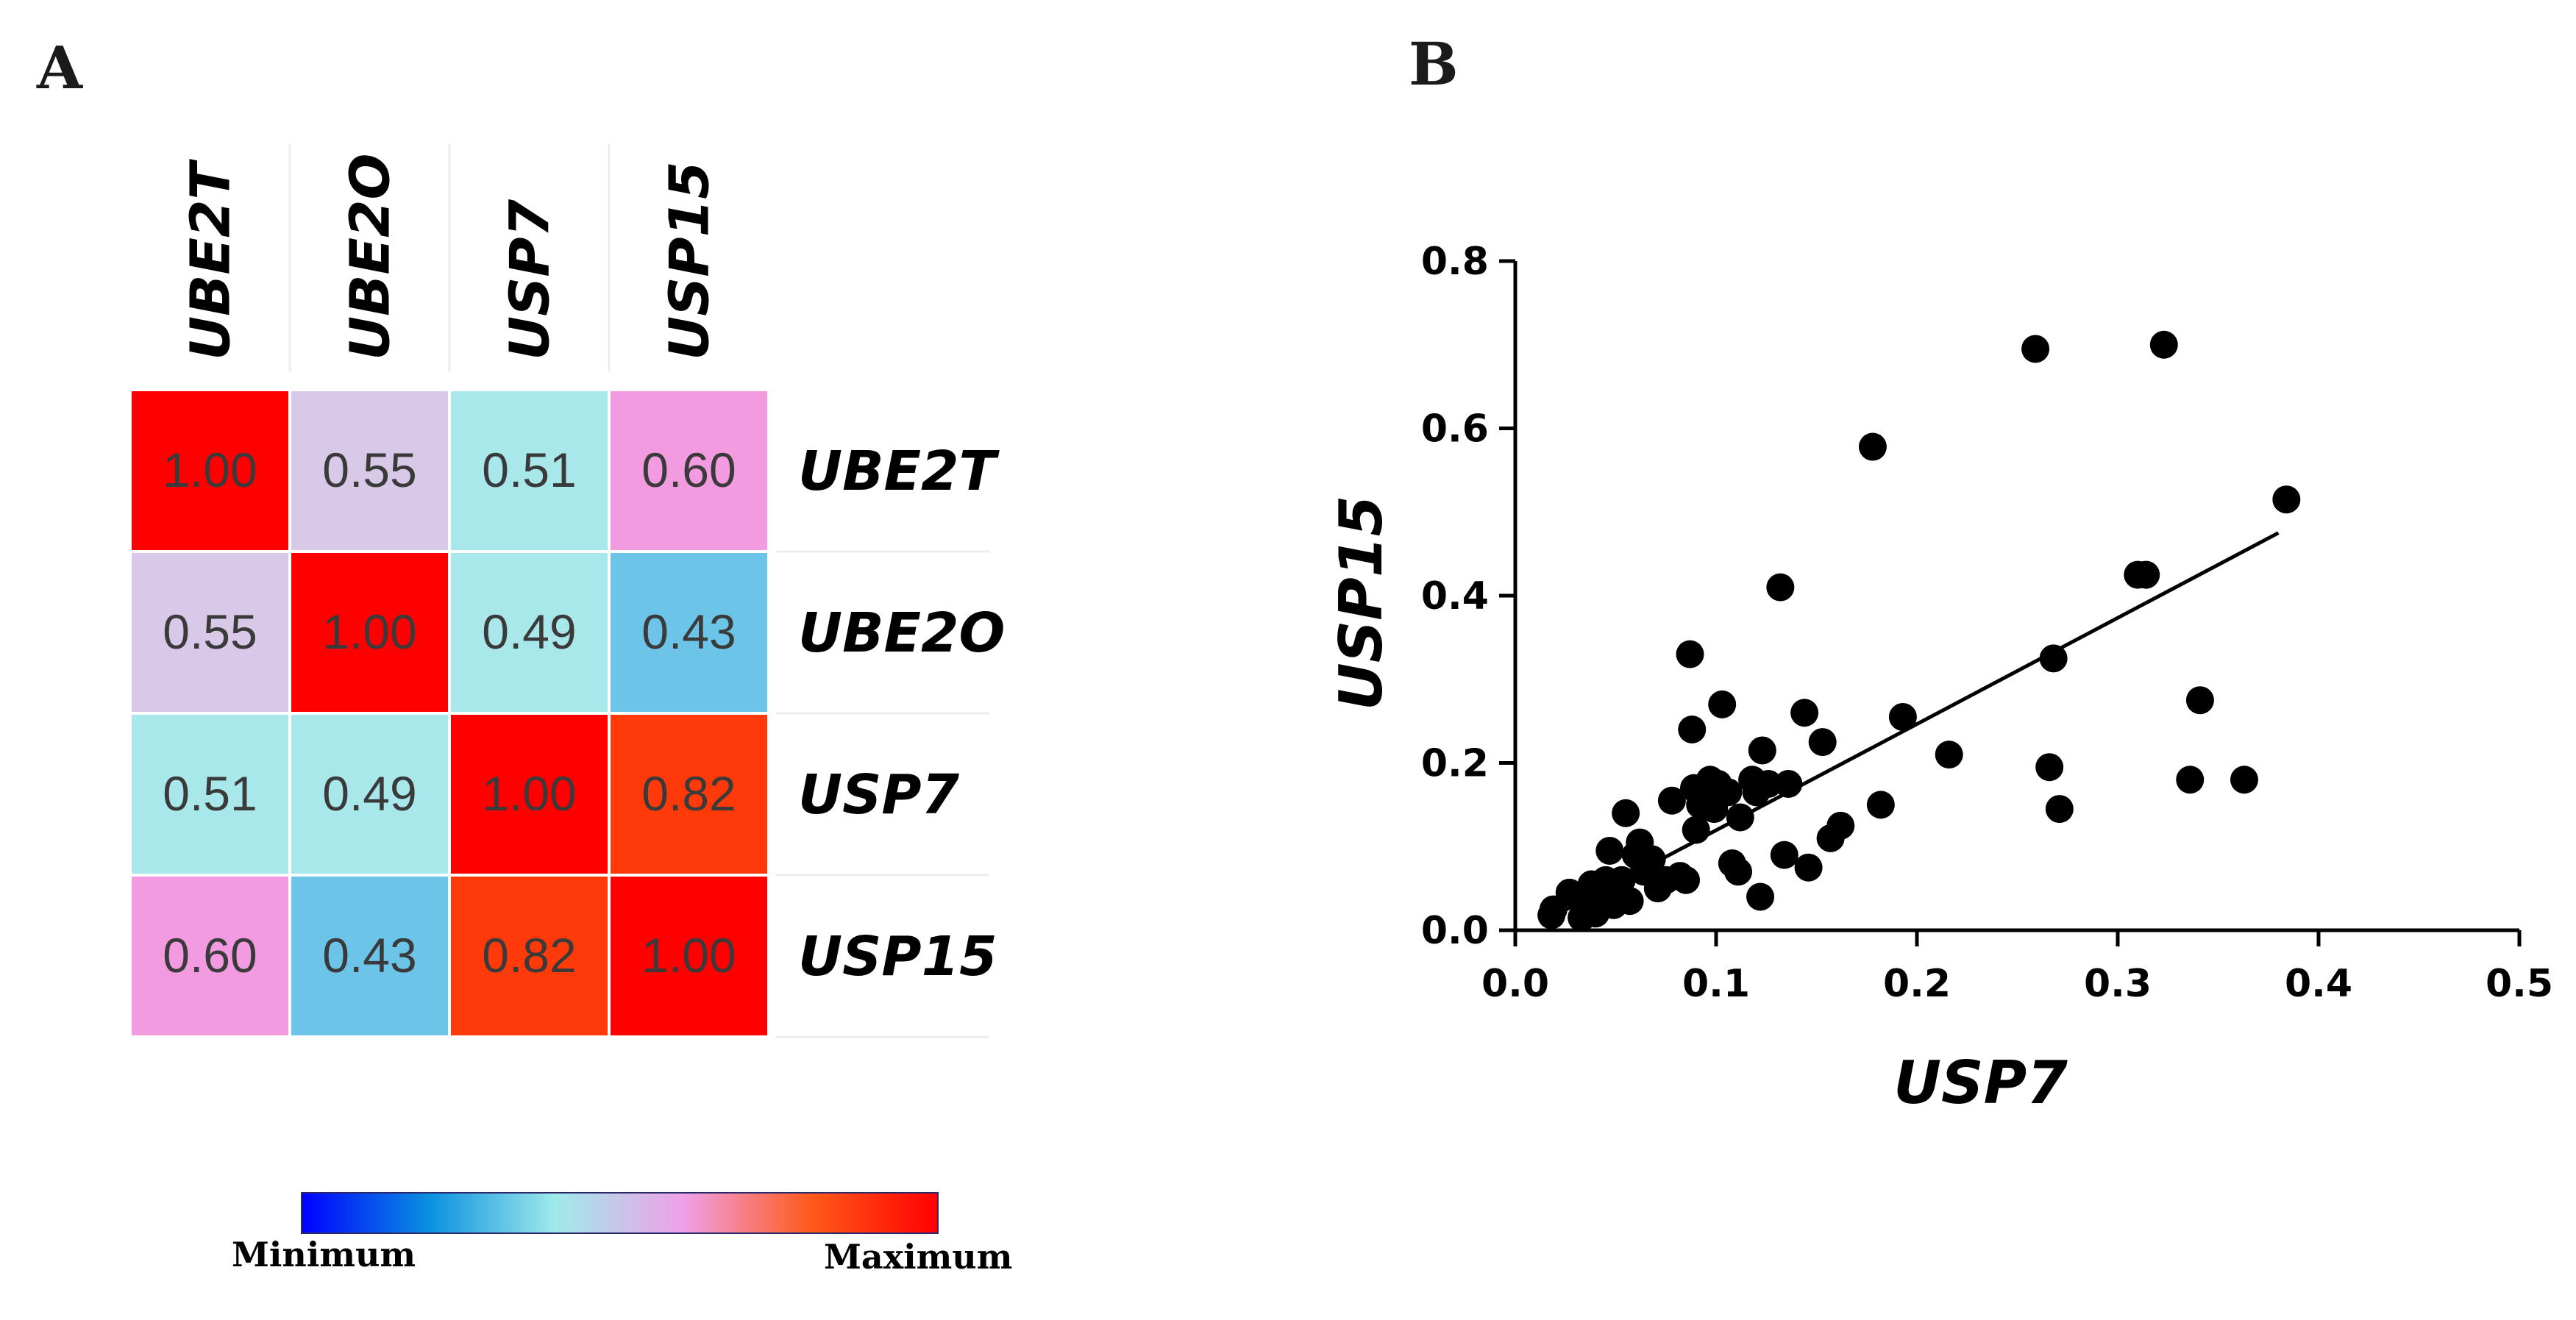  Describe the element at coordinates (1434, 64) in the screenshot. I see `panel-label-b: B` at that location.